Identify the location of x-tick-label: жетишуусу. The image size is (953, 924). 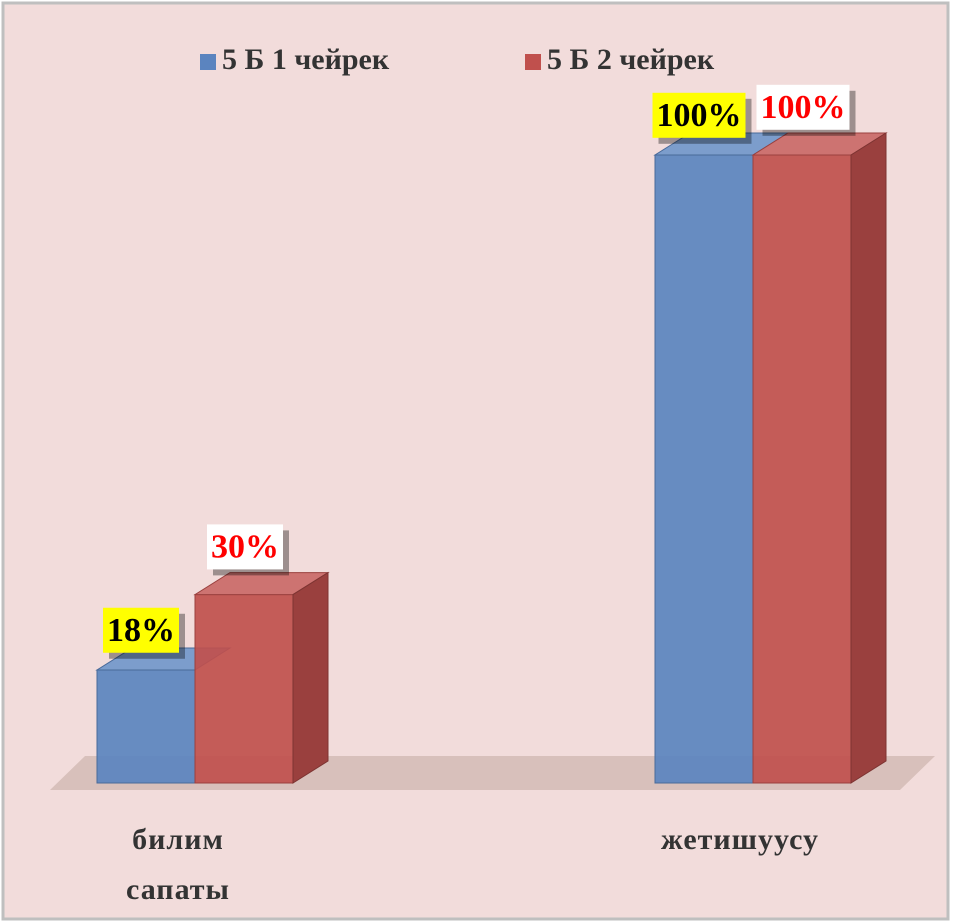
(740, 839).